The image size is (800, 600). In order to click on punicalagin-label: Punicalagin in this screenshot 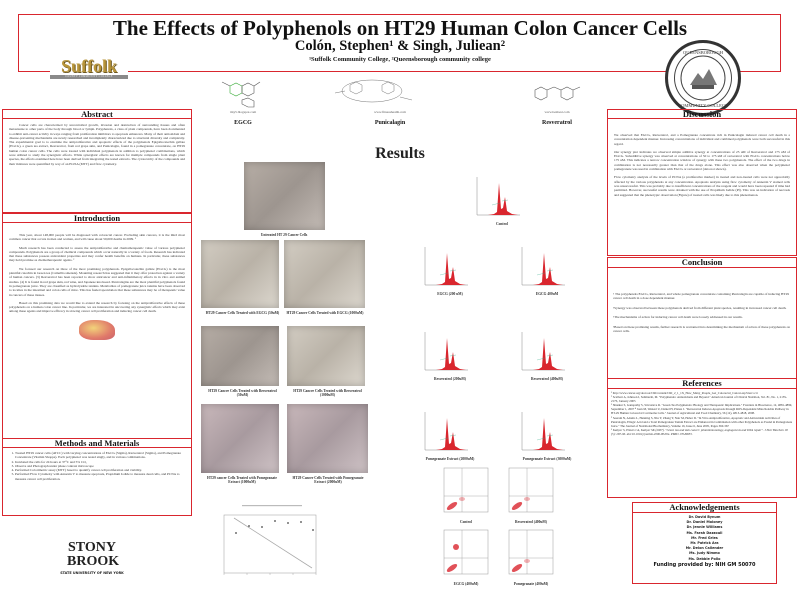, I will do `click(390, 123)`.